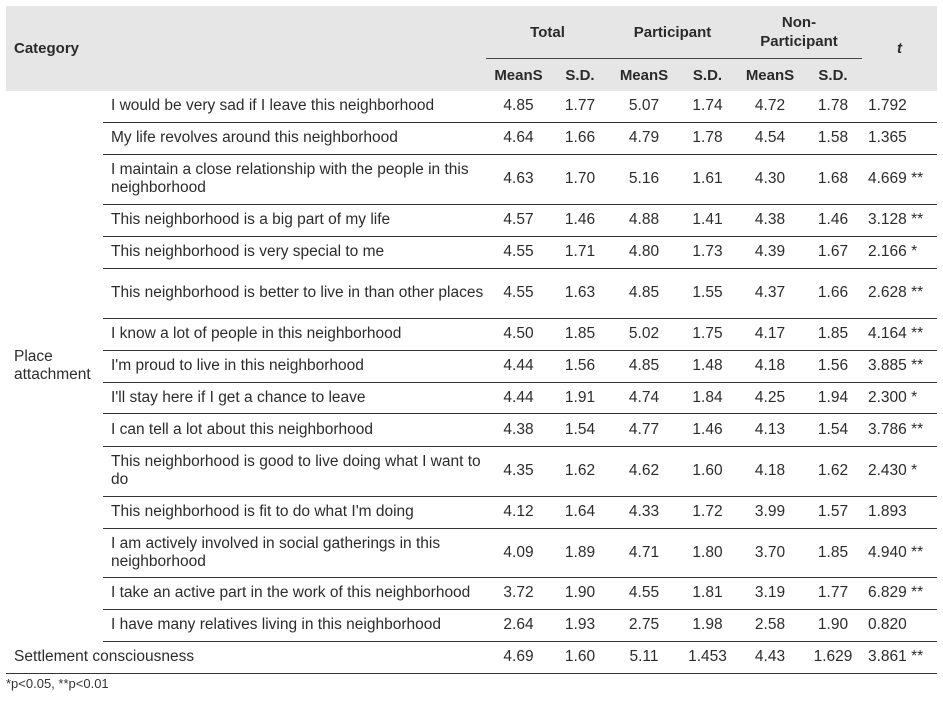  What do you see at coordinates (770, 593) in the screenshot?
I see `nm-cell: 3.19` at bounding box center [770, 593].